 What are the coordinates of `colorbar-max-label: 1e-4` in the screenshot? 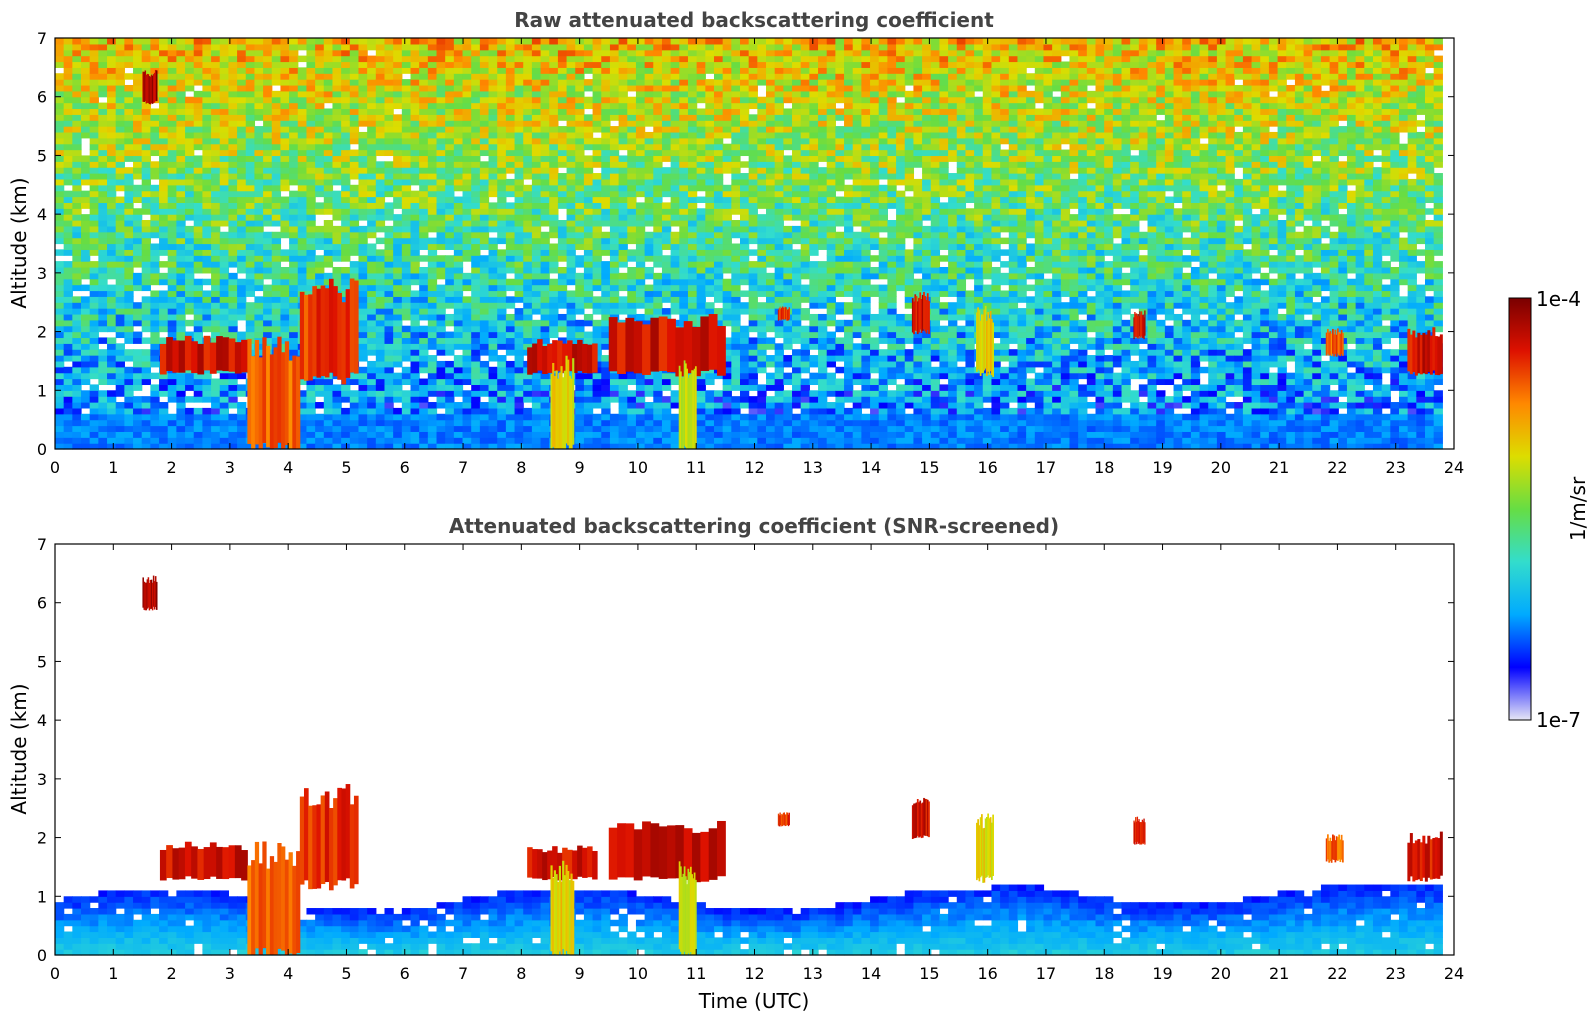 It's located at (1558, 299).